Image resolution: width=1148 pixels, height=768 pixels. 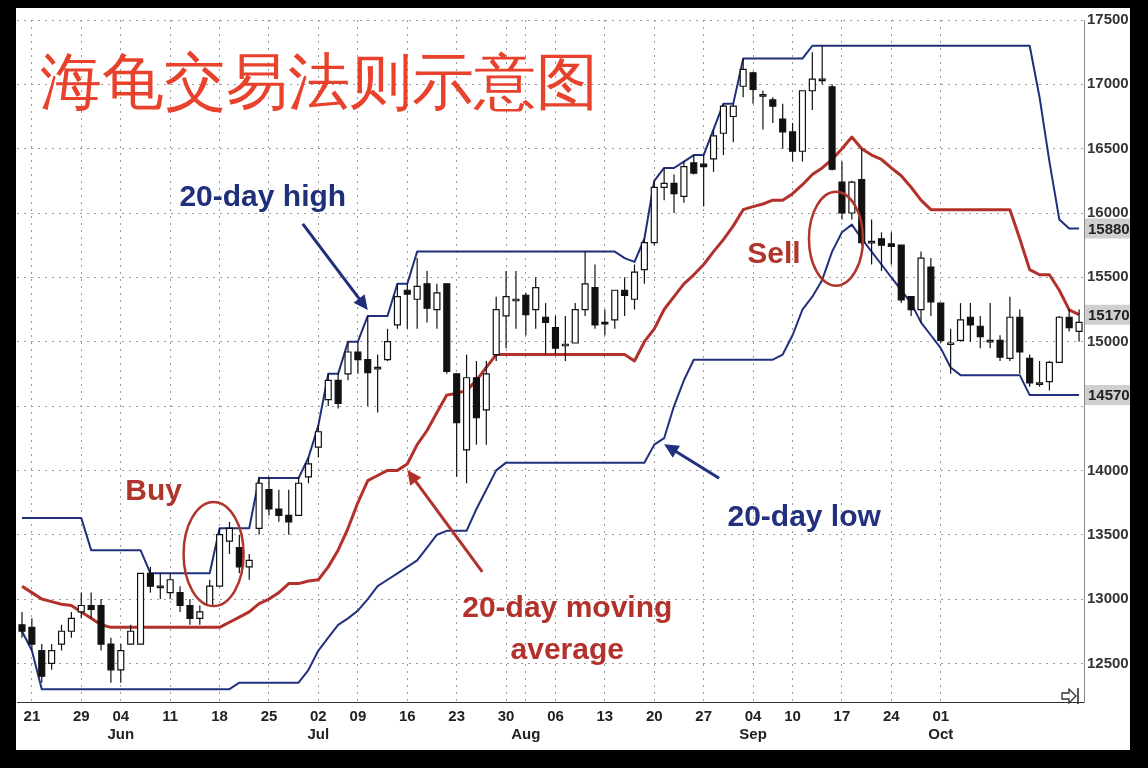 I want to click on x-tick-label: 17, so click(x=842, y=716).